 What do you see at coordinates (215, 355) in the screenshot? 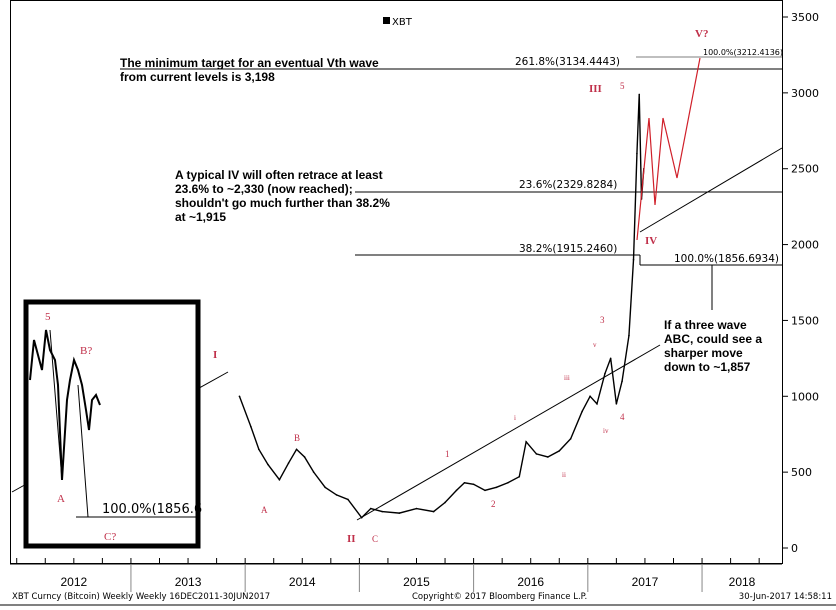
I see `wave-label-I: I` at bounding box center [215, 355].